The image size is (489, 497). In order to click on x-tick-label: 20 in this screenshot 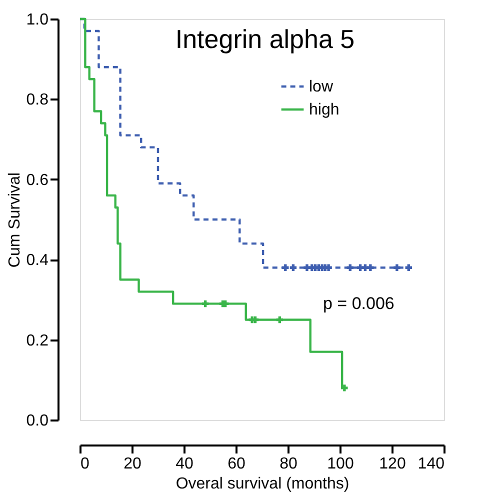, I will do `click(133, 464)`.